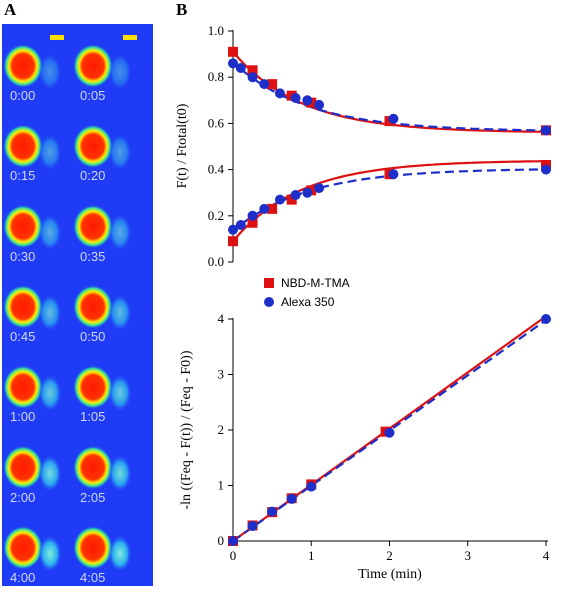 This screenshot has height=592, width=562. What do you see at coordinates (546, 555) in the screenshot?
I see `bottom-x-tick-label: 4` at bounding box center [546, 555].